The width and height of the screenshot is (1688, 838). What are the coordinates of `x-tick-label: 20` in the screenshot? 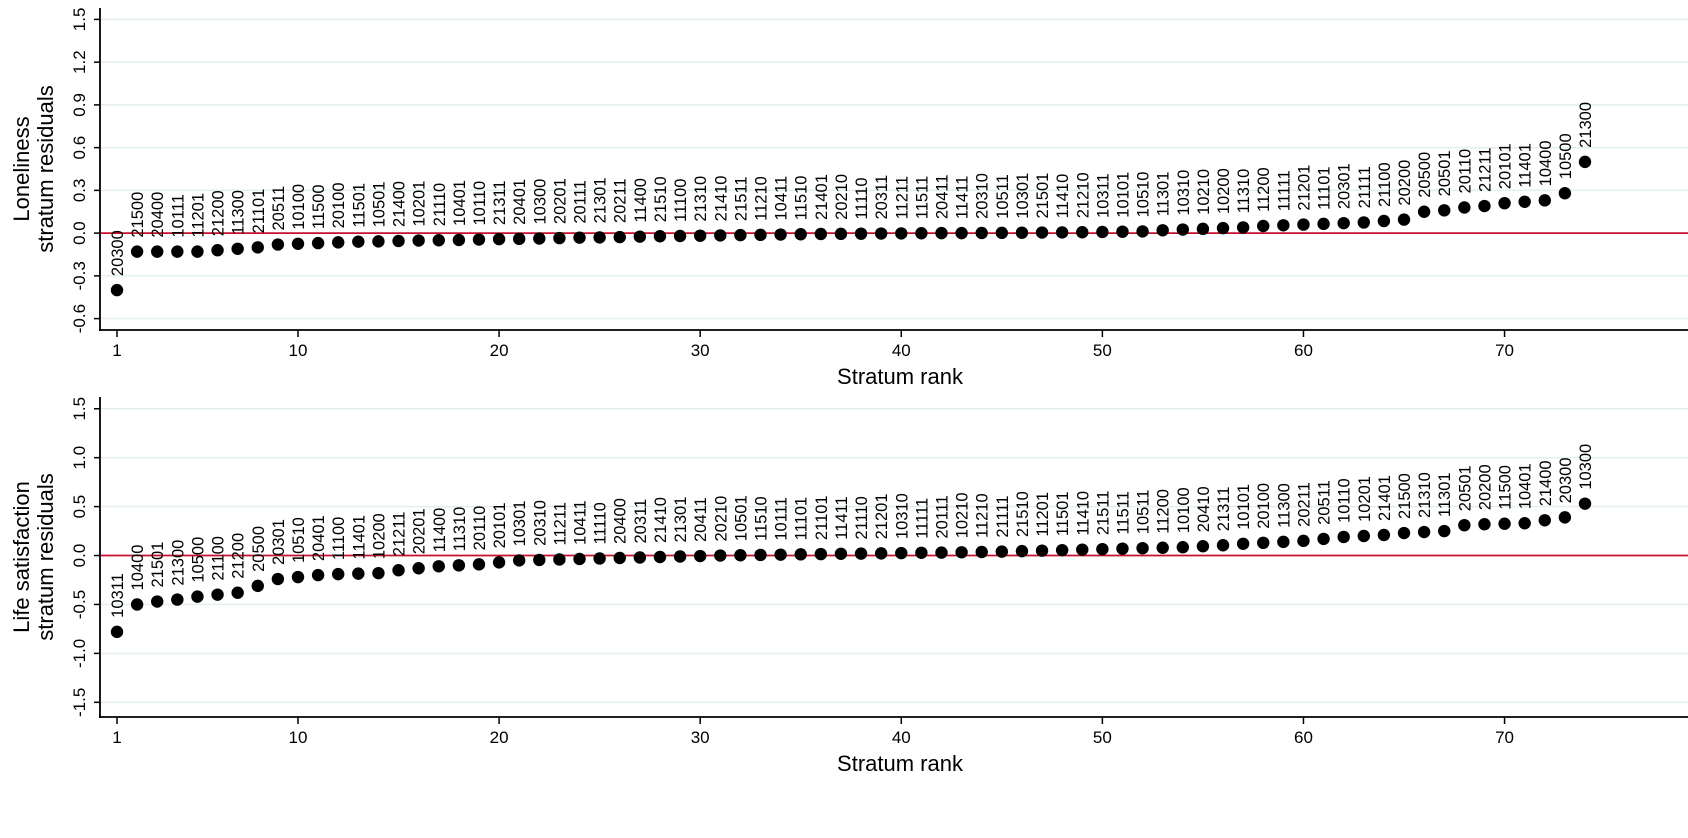 It's located at (499, 737).